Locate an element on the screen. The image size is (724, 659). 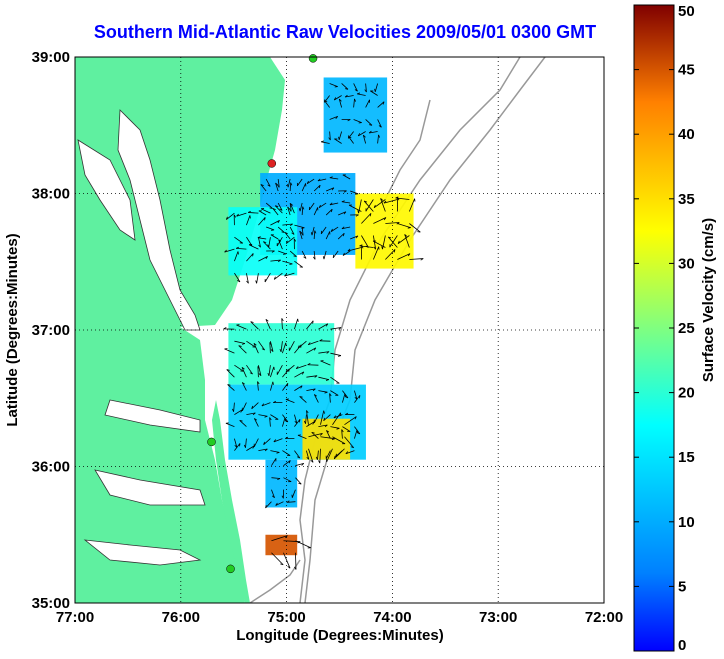
x-tick-label: 73:00 is located at coordinates (498, 617).